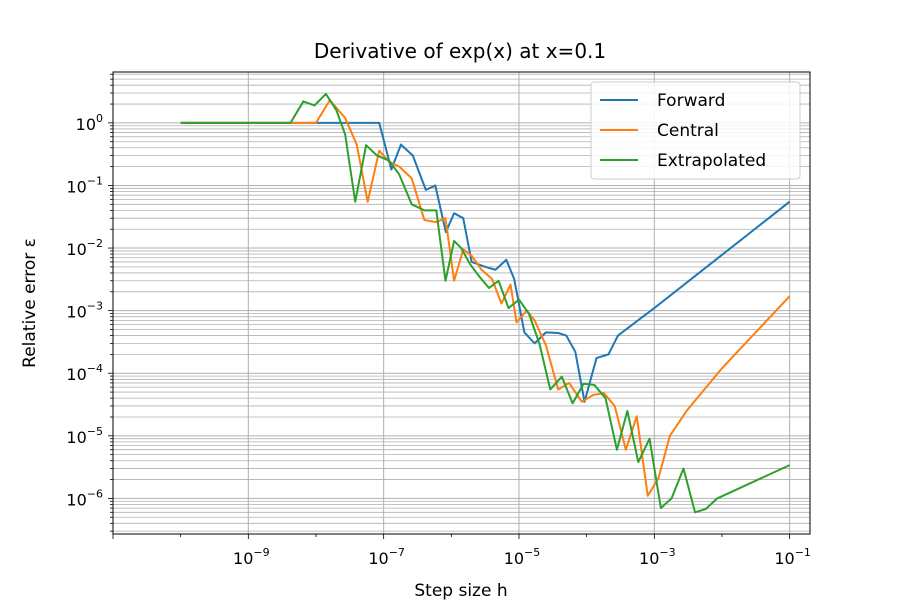 The width and height of the screenshot is (900, 600). What do you see at coordinates (84, 185) in the screenshot?
I see `y-tick-label: 10⁻¹` at bounding box center [84, 185].